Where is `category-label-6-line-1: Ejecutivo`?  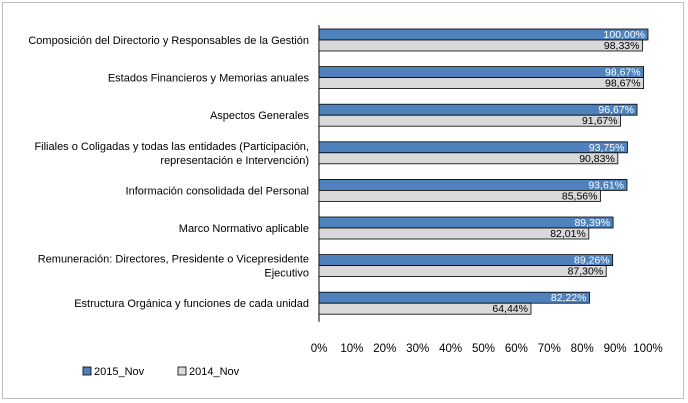 category-label-6-line-1: Ejecutivo is located at coordinates (286, 274).